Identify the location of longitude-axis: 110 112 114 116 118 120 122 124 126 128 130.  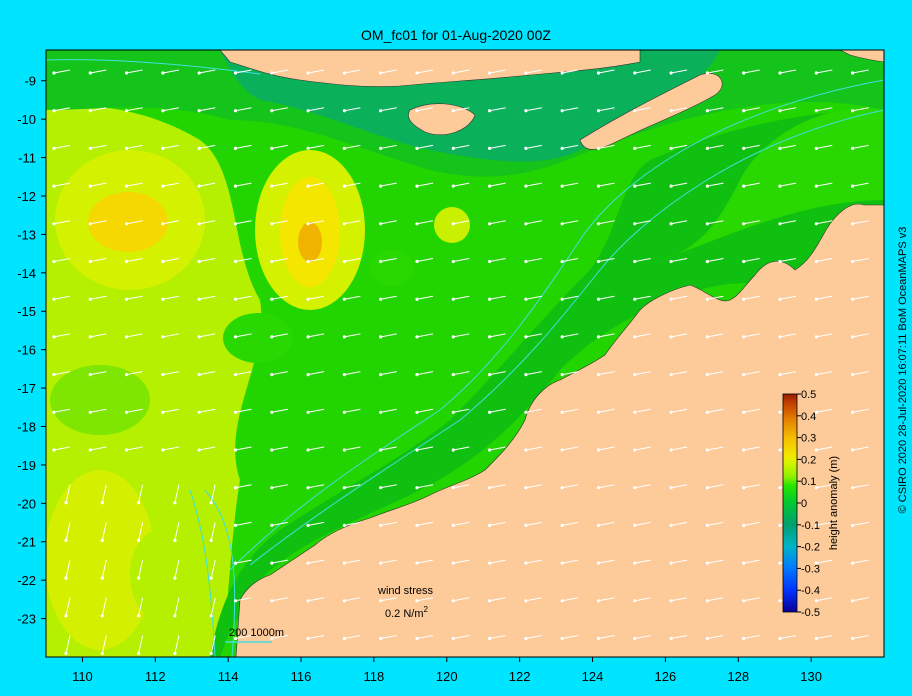
(447, 670).